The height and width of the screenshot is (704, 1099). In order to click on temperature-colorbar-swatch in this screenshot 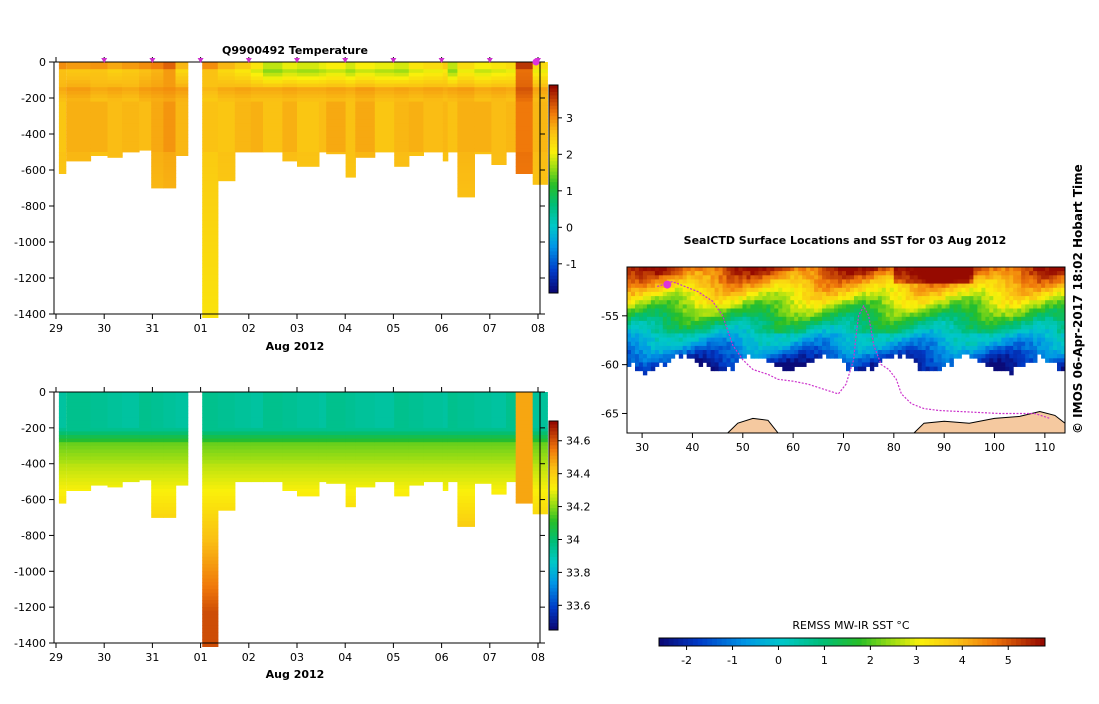, I will do `click(553, 180)`.